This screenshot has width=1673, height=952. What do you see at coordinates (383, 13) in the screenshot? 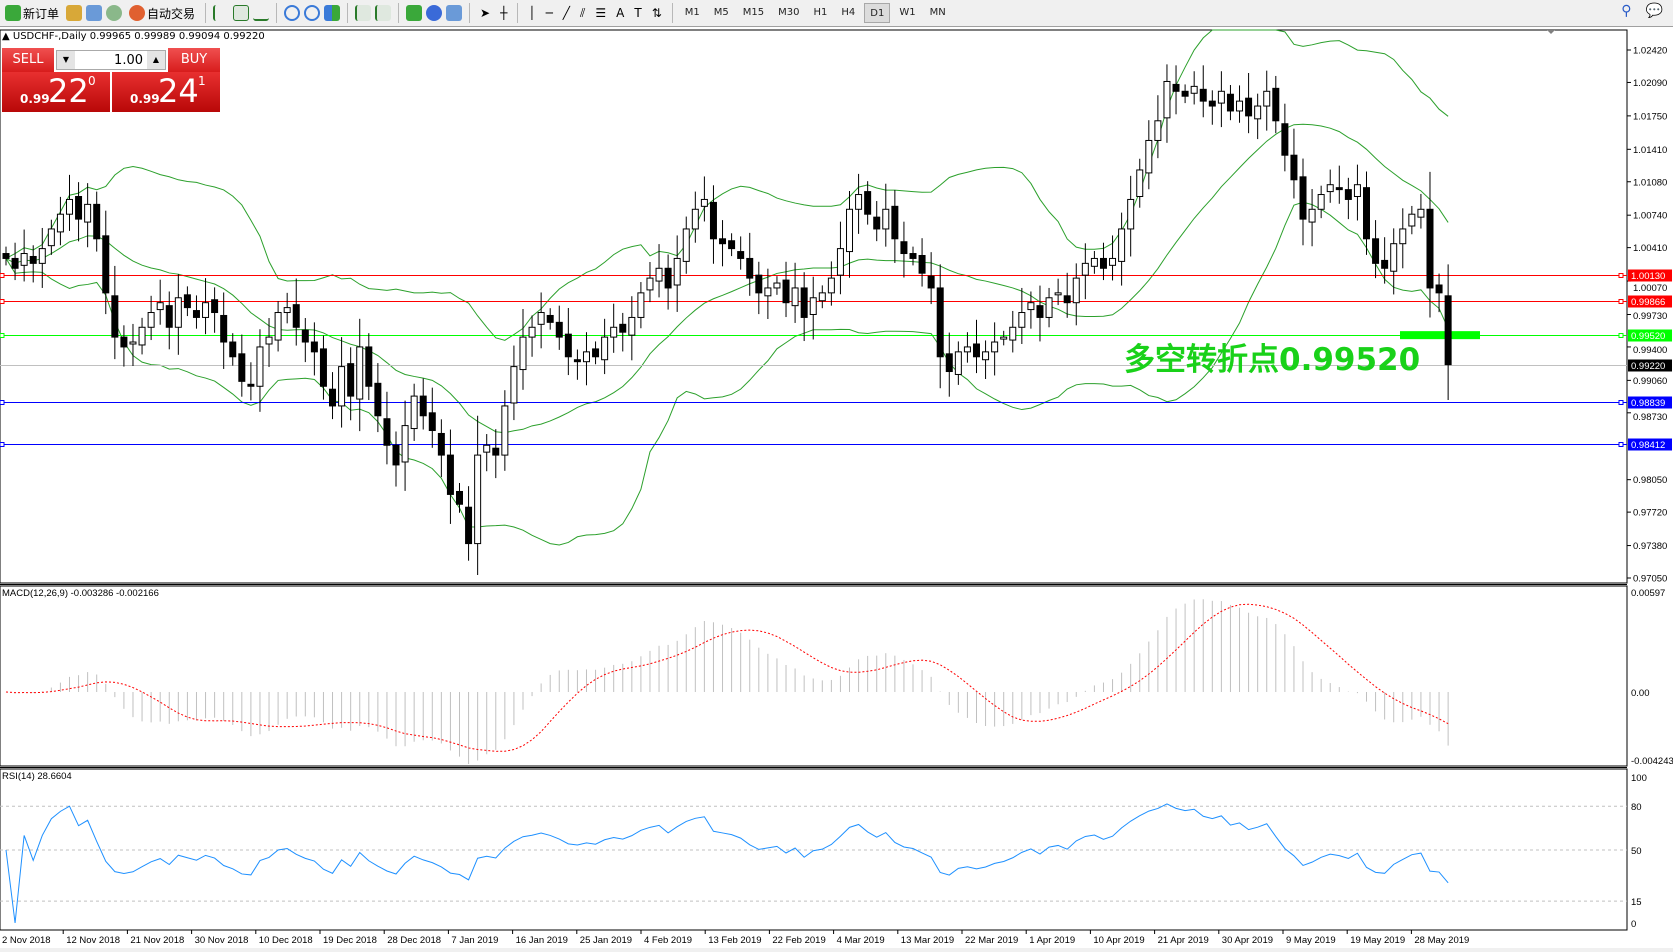
I see `chart-shift-icon` at bounding box center [383, 13].